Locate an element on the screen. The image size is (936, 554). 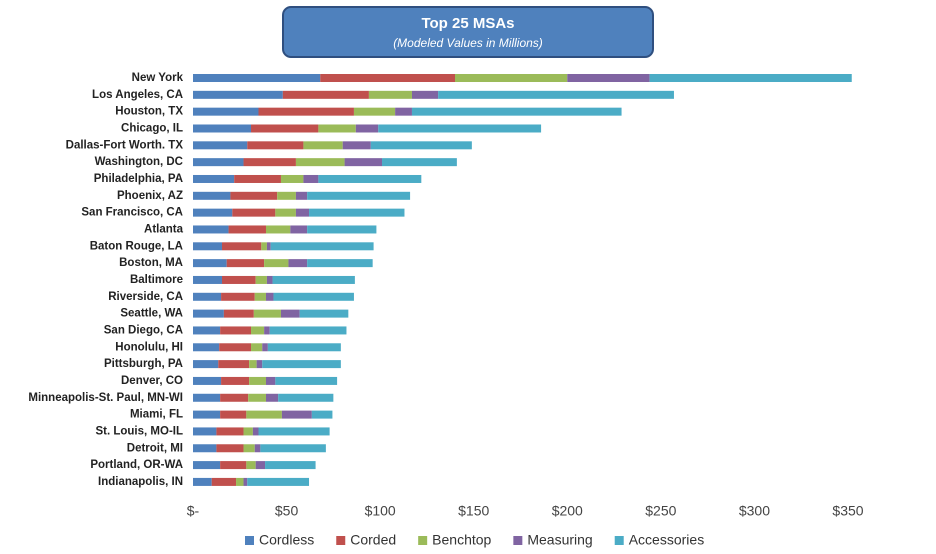
category-label: Atlanta is located at coordinates (164, 230).